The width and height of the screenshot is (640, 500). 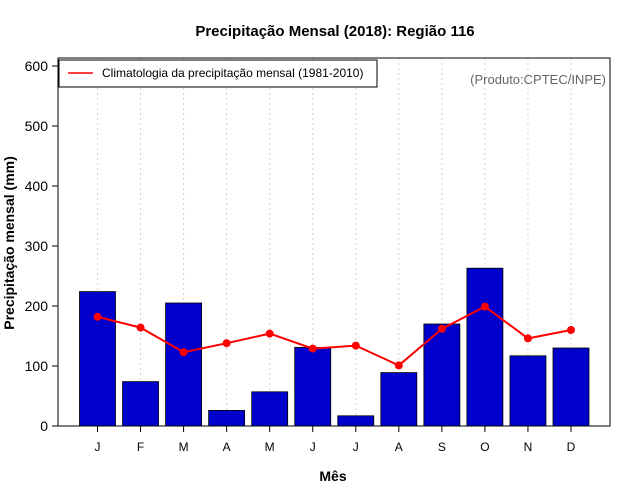 I want to click on legend-box, so click(x=218, y=73).